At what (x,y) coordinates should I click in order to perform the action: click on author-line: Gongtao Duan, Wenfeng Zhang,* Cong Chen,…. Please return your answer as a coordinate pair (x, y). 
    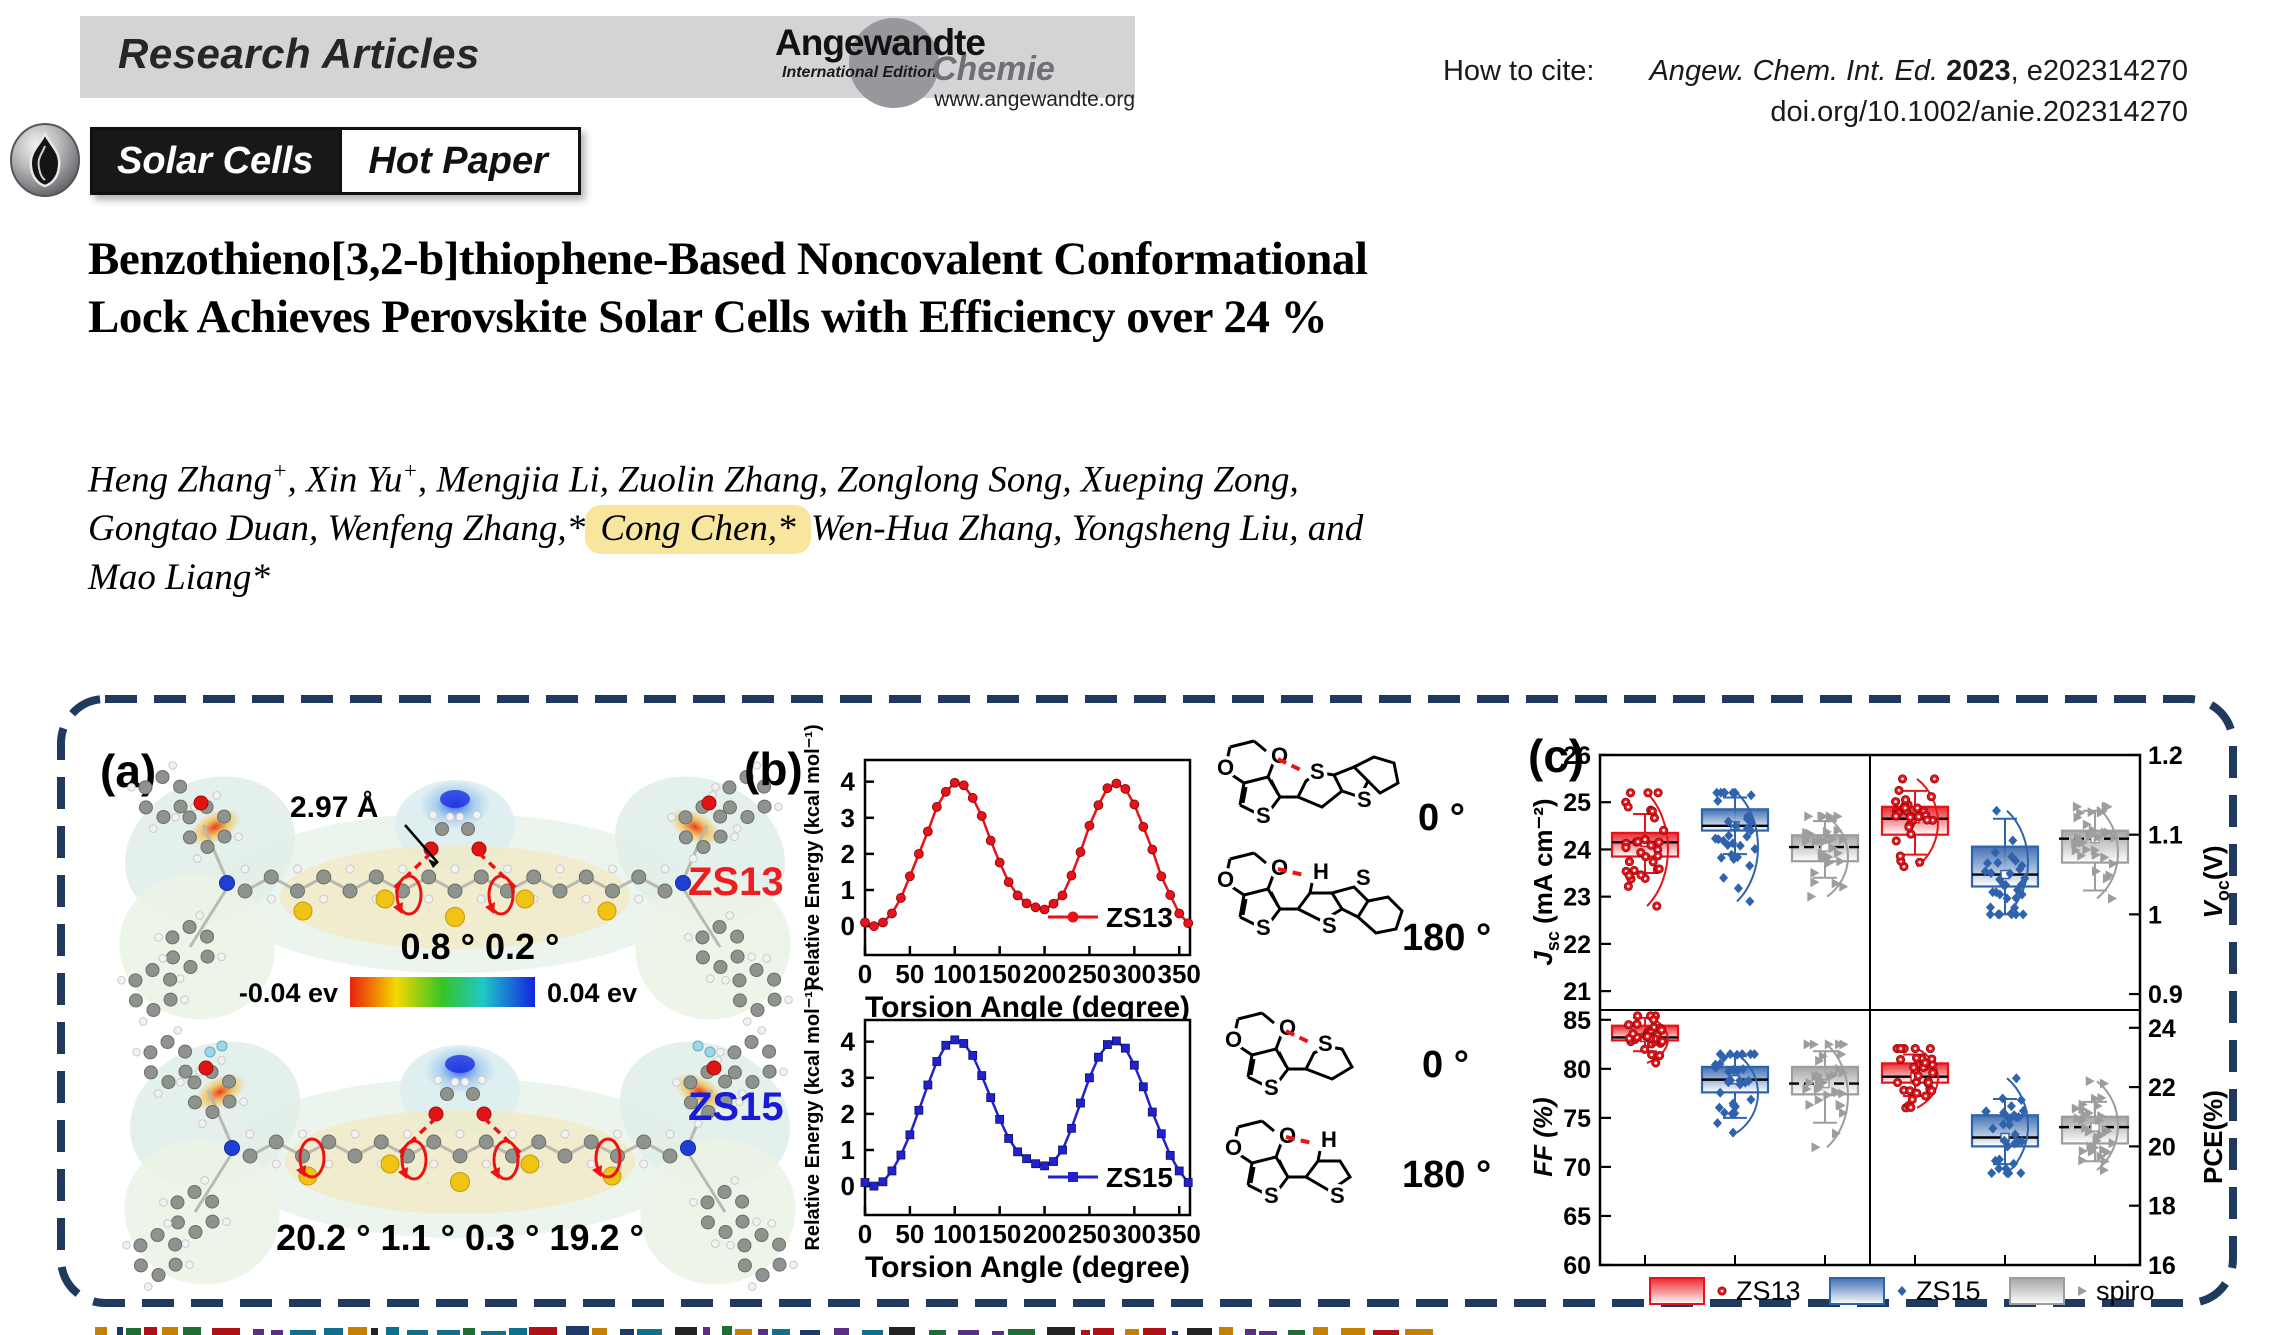
    Looking at the image, I should click on (1148, 529).